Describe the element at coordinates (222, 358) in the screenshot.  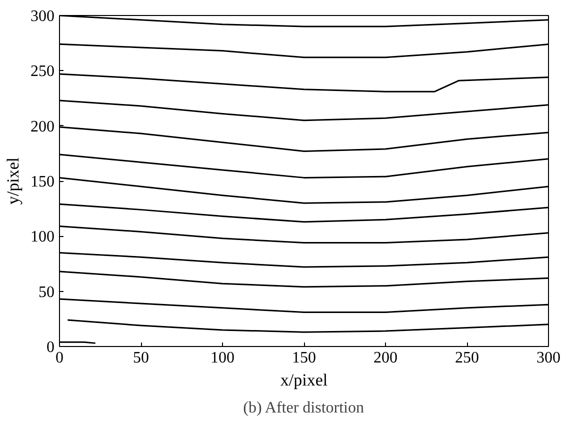
I see `x-tick-label: 100` at that location.